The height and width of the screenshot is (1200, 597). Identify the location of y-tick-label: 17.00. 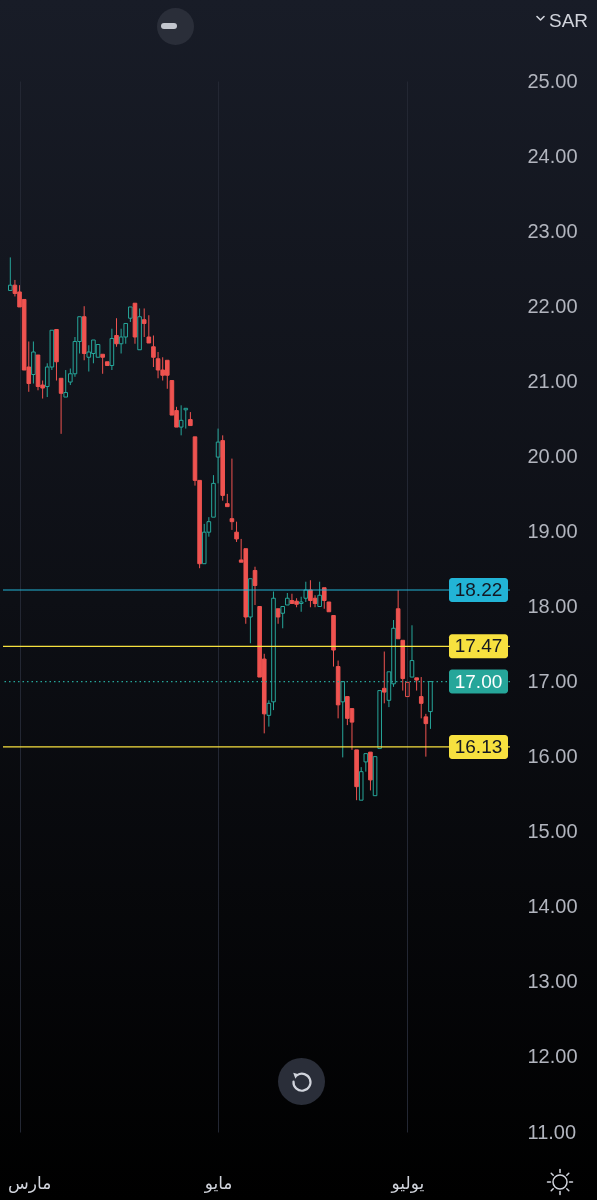
(552, 681).